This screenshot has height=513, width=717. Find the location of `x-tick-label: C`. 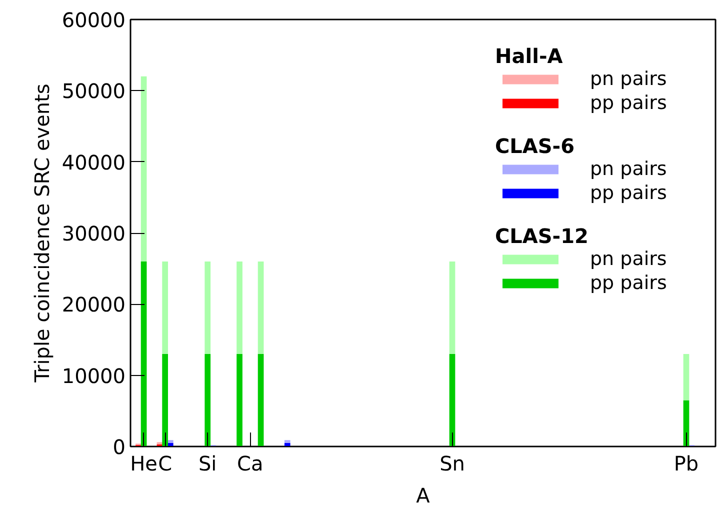

x-tick-label: C is located at coordinates (165, 464).